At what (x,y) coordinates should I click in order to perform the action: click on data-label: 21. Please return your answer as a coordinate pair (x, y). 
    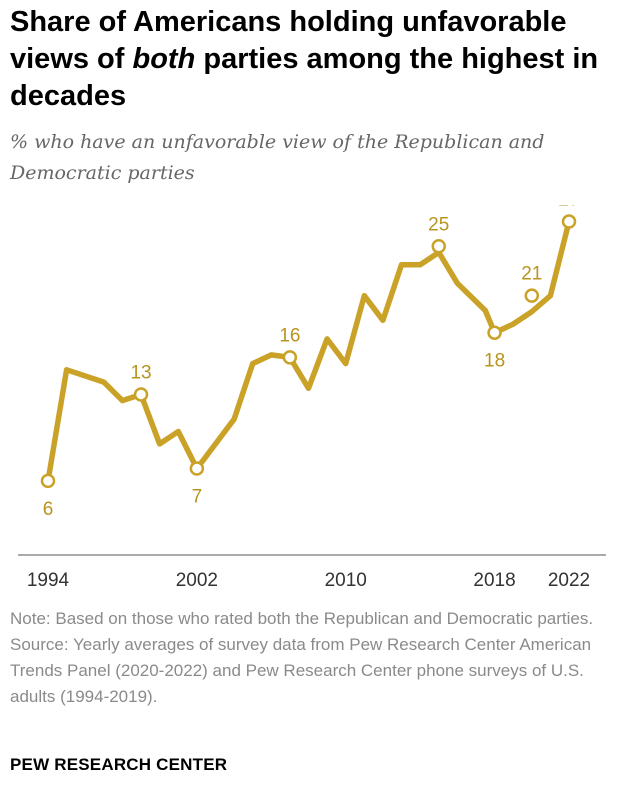
    Looking at the image, I should click on (531, 274).